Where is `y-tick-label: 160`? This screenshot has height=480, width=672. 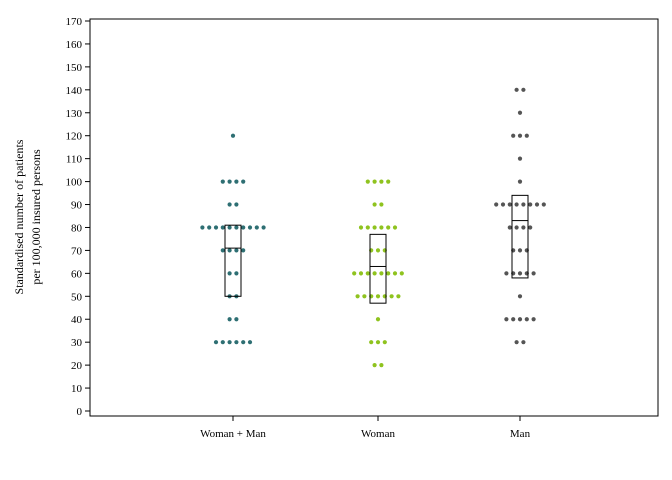
y-tick-label: 160 is located at coordinates (74, 45).